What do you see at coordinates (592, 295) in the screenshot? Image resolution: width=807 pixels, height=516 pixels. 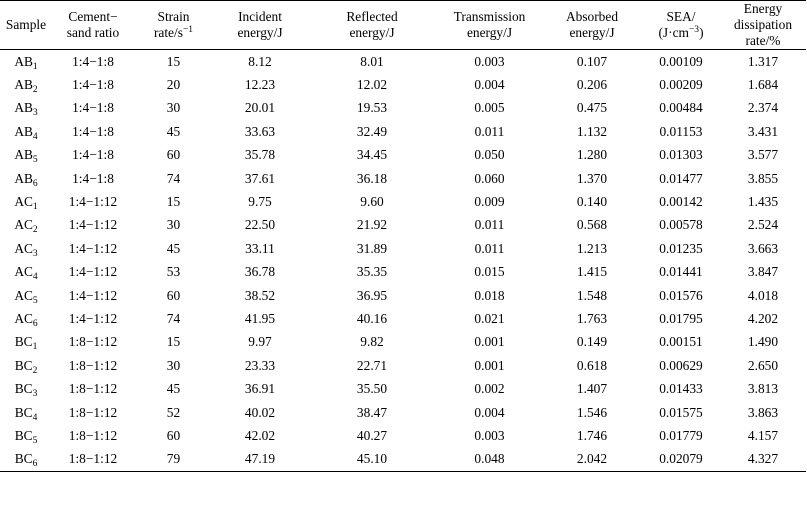 I see `absorbed-energy-cell: 1.548` at bounding box center [592, 295].